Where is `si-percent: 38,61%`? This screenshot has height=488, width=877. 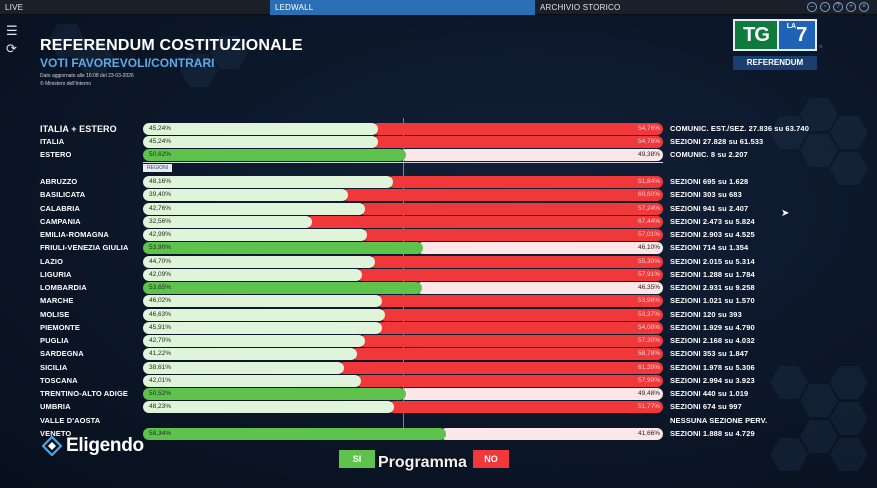
si-percent: 38,61% is located at coordinates (160, 367).